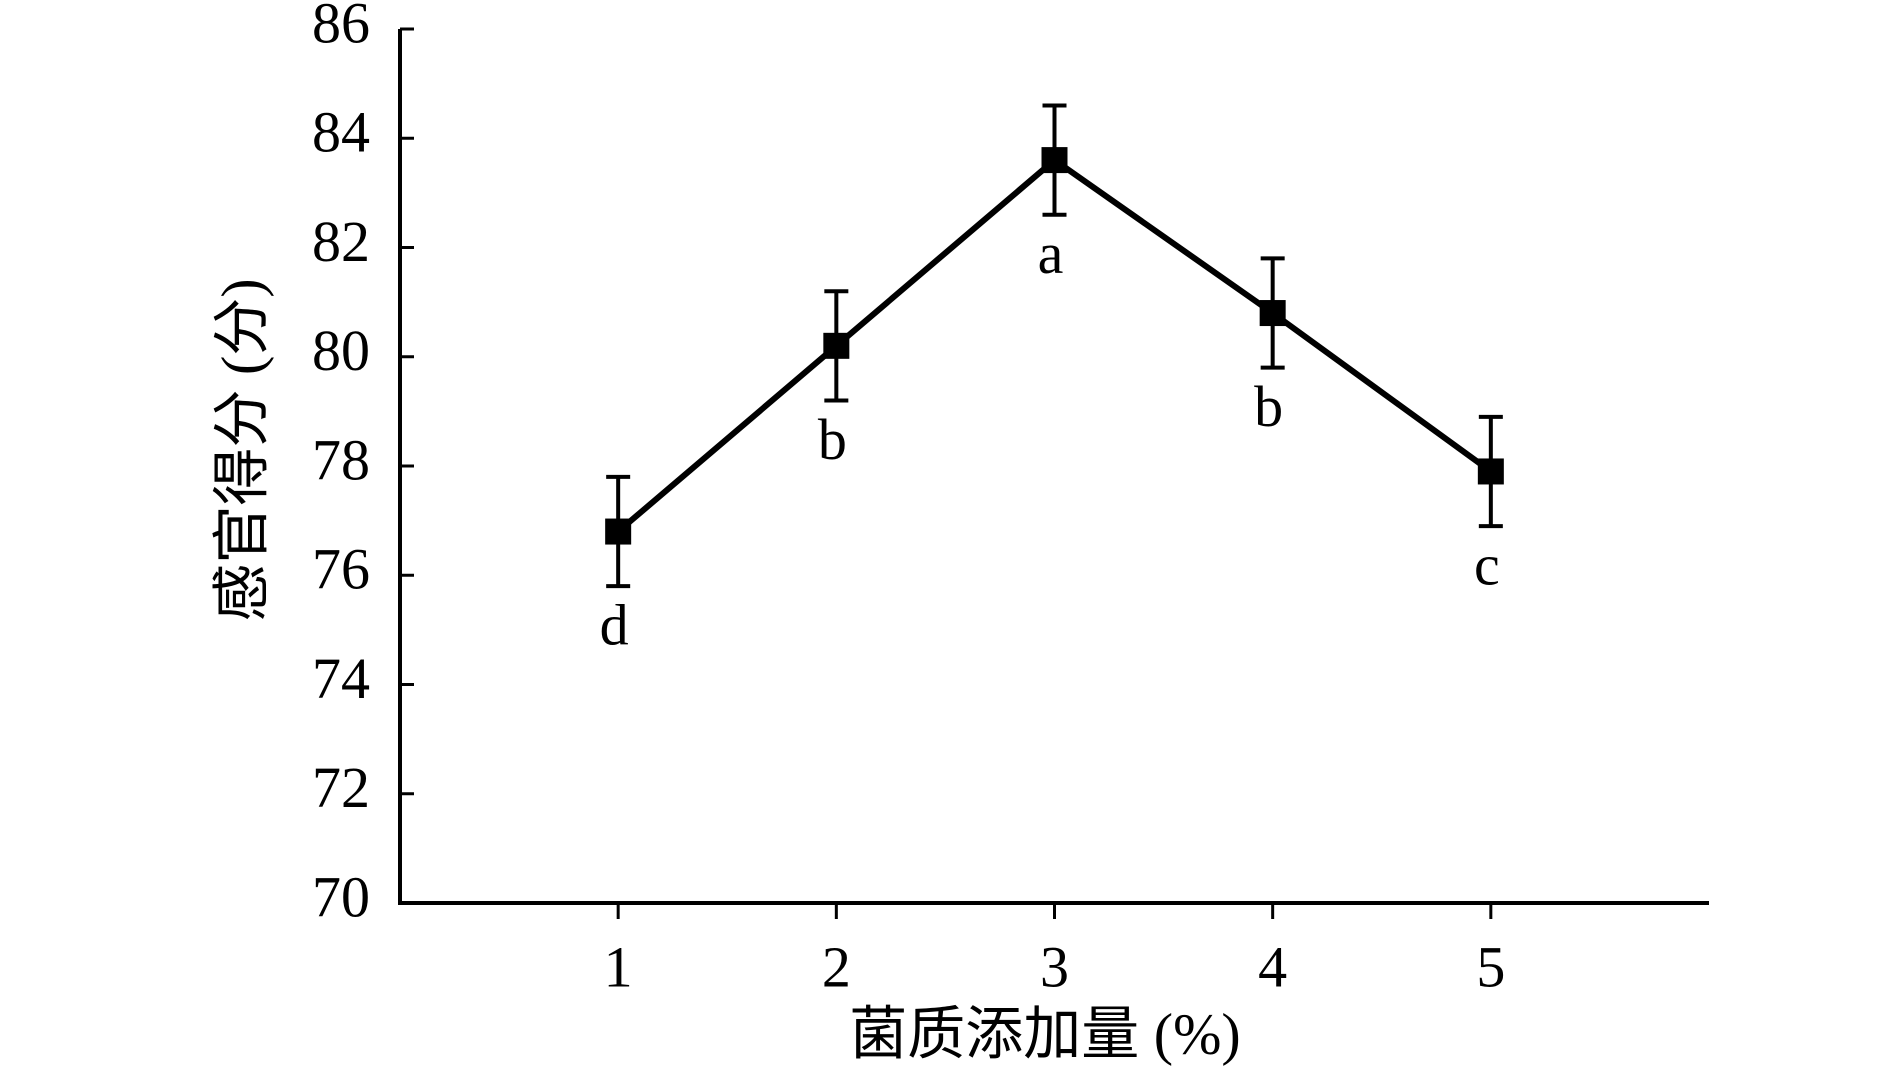 The height and width of the screenshot is (1079, 1890). I want to click on y-tick-label: 74, so click(341, 678).